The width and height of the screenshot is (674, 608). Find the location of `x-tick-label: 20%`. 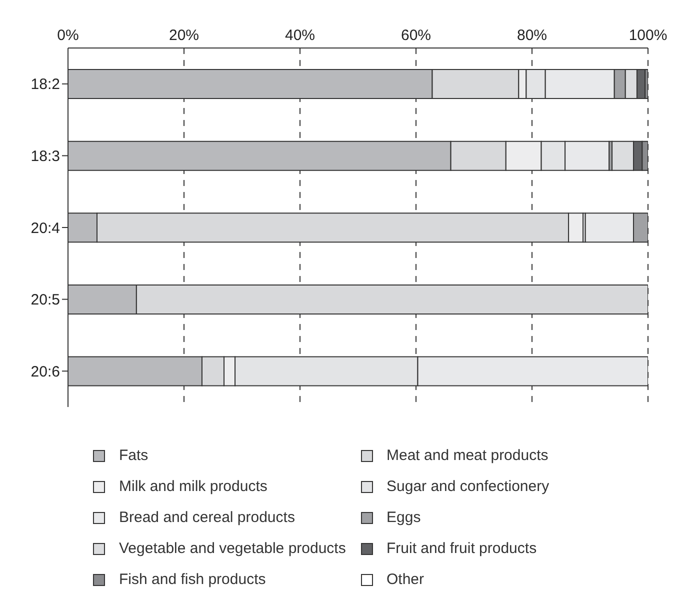

x-tick-label: 20% is located at coordinates (184, 35).